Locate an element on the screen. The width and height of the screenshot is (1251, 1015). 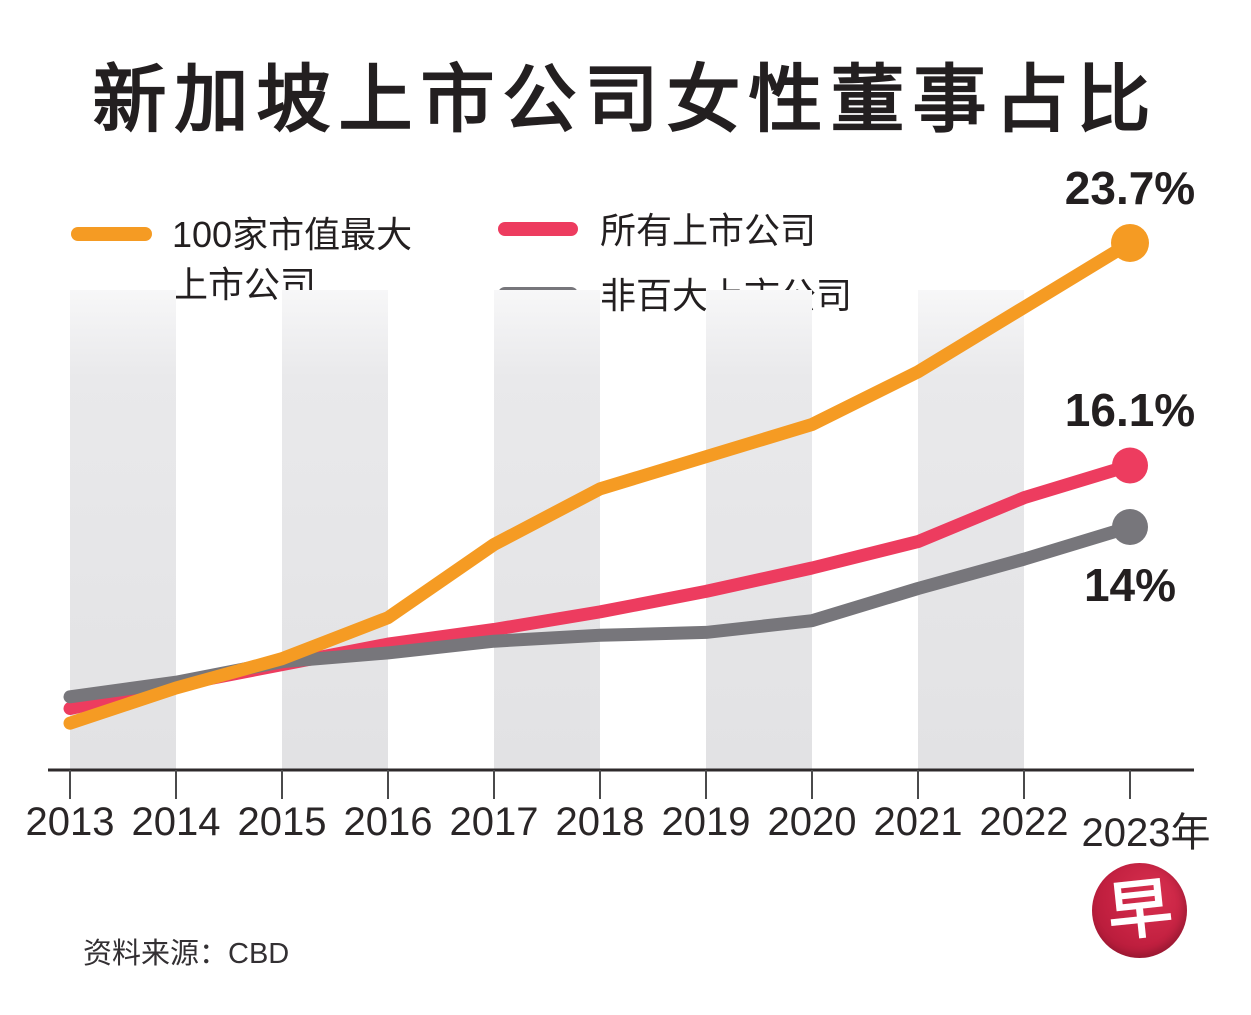
legend-label-top100-line1: 100家市值最大 is located at coordinates (292, 234).